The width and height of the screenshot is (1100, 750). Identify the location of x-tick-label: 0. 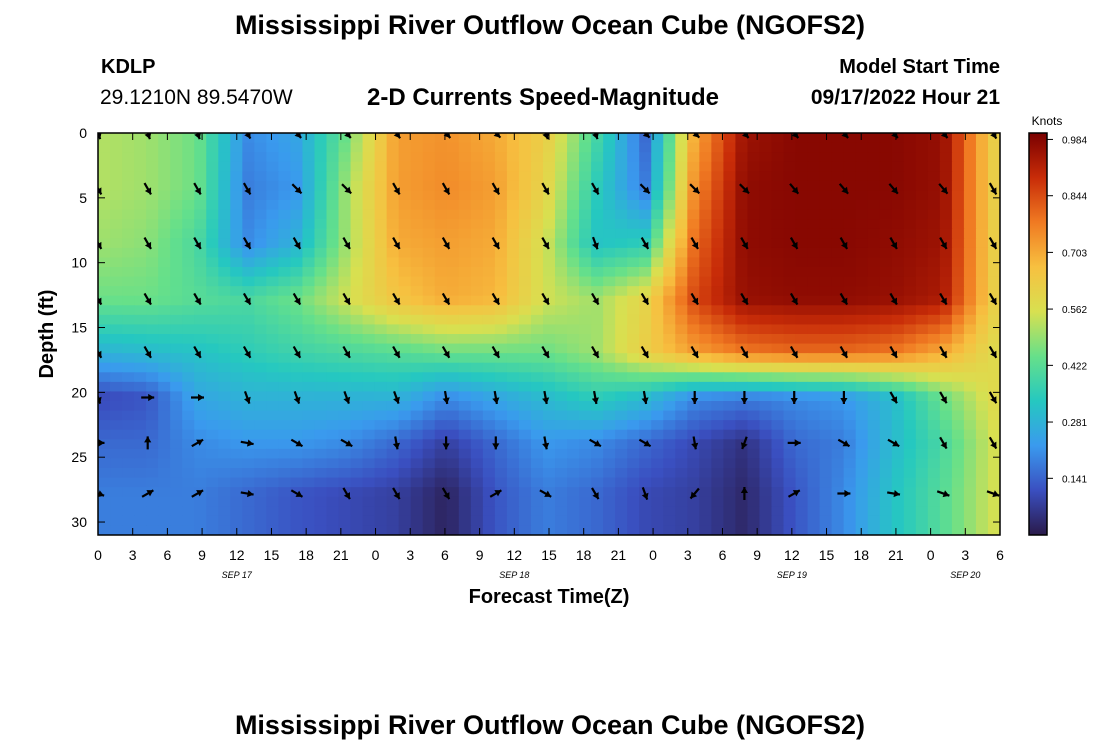
(931, 555).